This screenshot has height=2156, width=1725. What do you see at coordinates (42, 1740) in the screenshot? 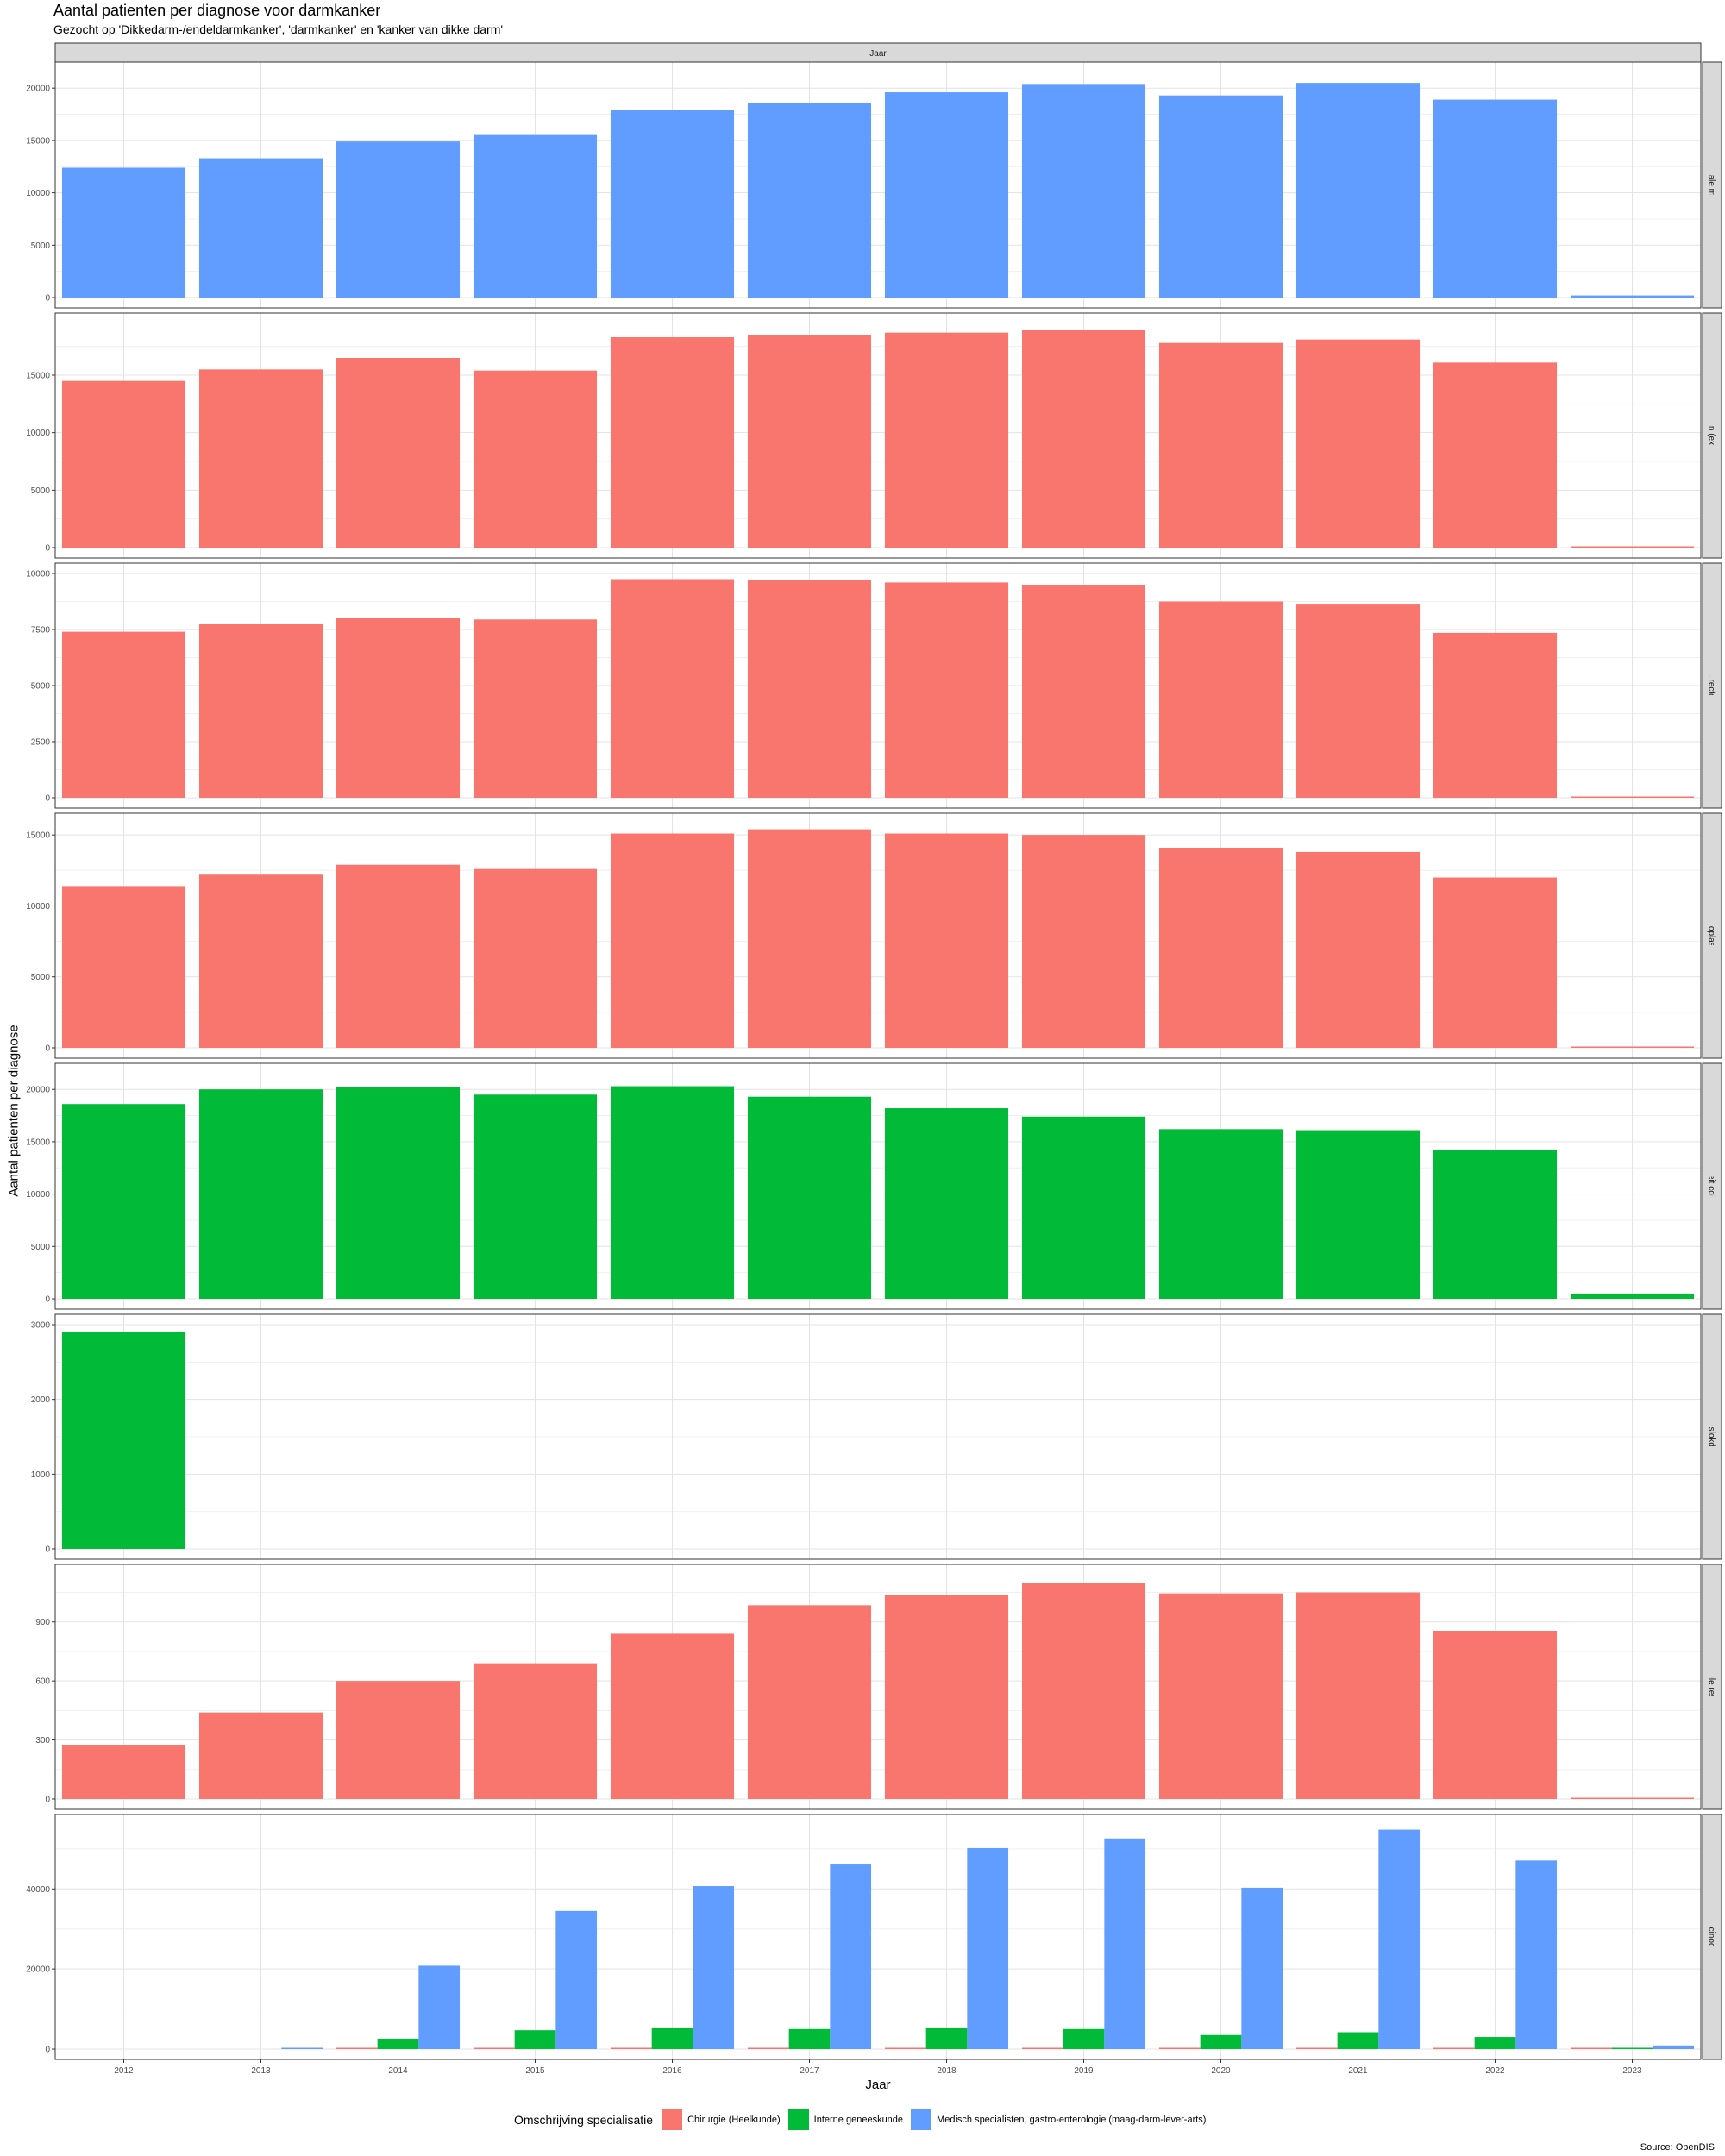
I see `y-tick-label: 300` at bounding box center [42, 1740].